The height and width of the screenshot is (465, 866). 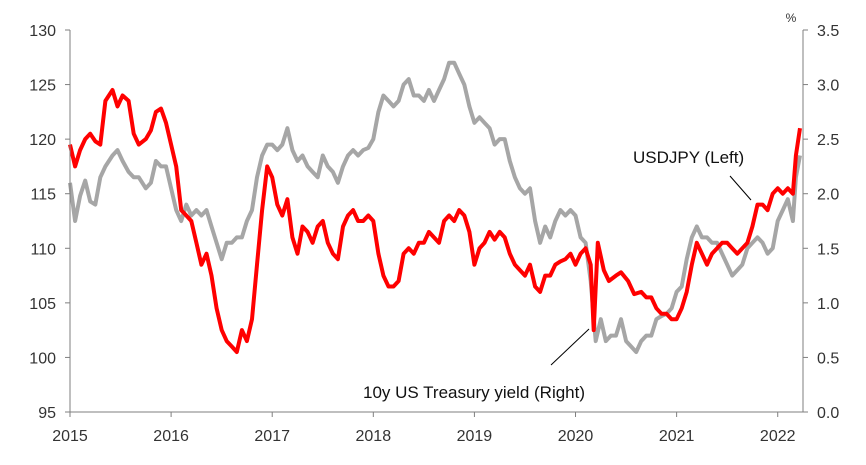 What do you see at coordinates (171, 436) in the screenshot?
I see `x-axis-tick-label: 2016` at bounding box center [171, 436].